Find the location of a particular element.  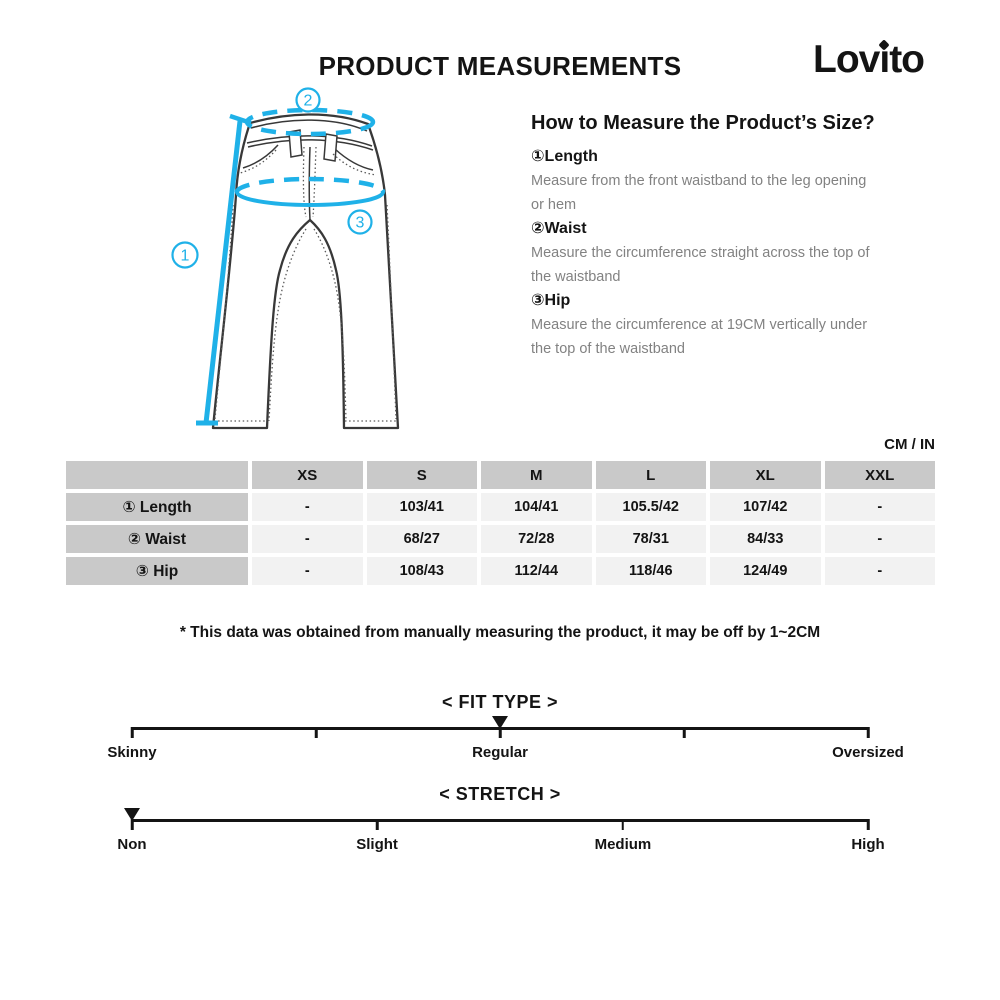

table-cell: 124/49 is located at coordinates (765, 571).